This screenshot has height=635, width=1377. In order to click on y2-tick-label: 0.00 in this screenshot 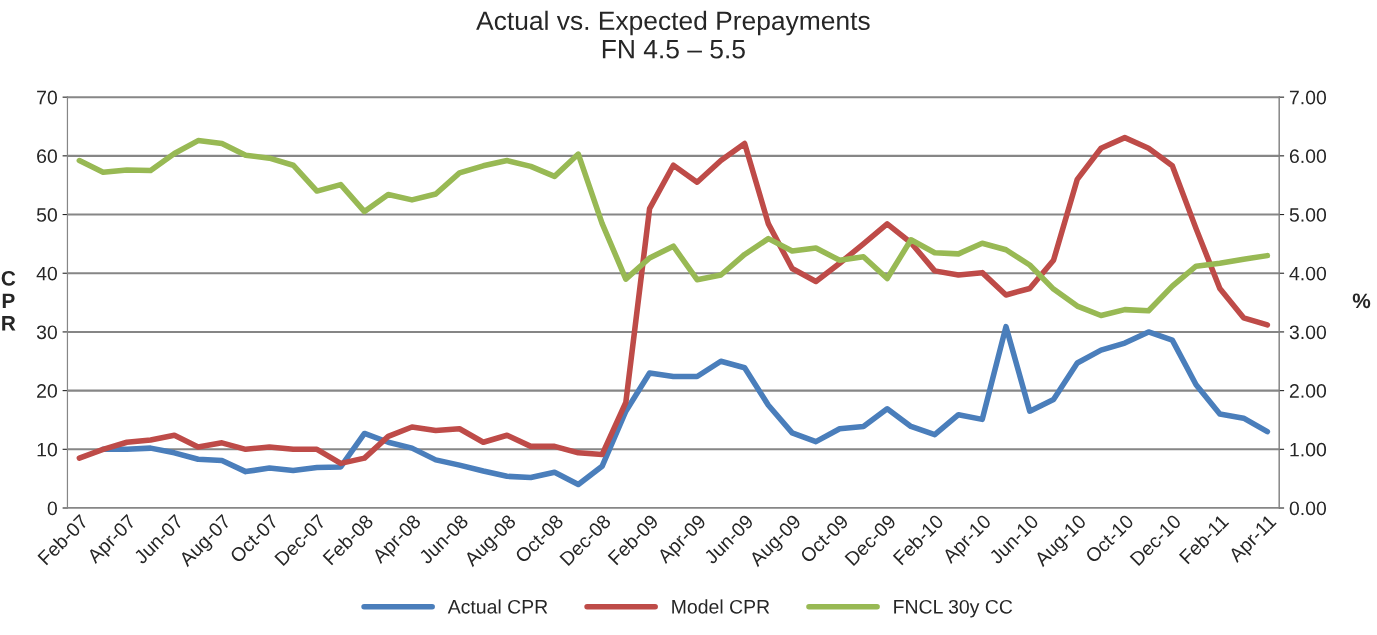, I will do `click(1308, 508)`.